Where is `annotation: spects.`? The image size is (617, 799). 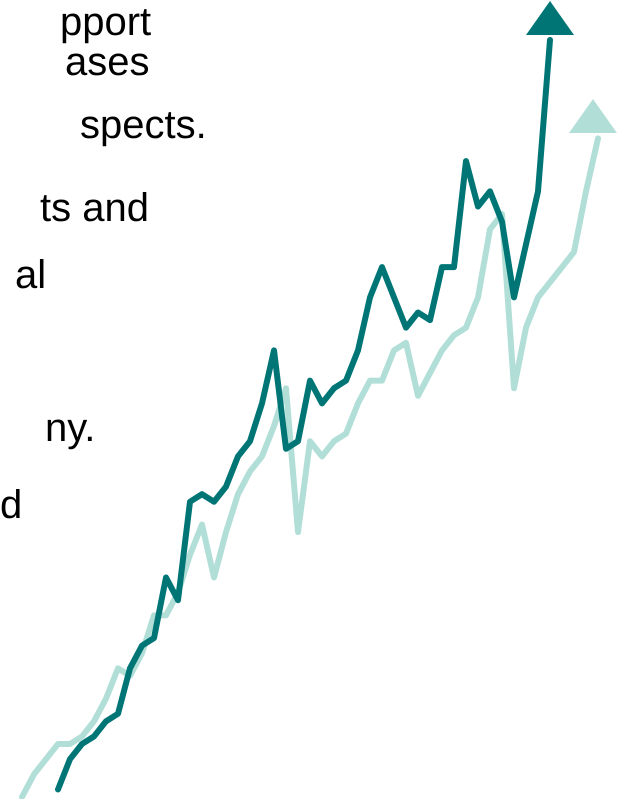
annotation: spects. is located at coordinates (143, 125).